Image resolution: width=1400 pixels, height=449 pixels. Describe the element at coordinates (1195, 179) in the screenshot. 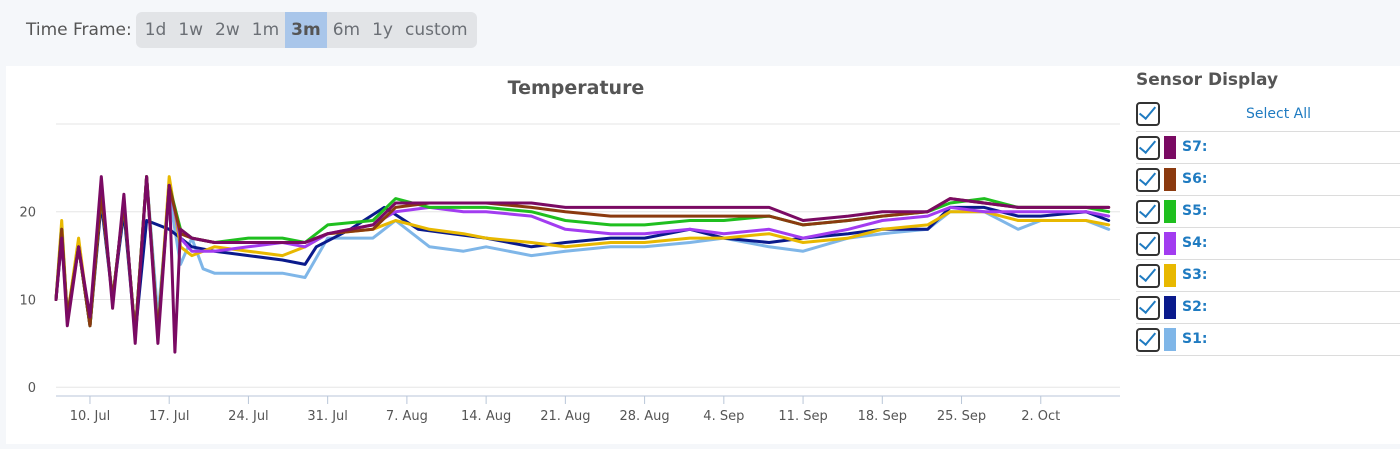

I see `sensor-label-s6: S6:` at that location.